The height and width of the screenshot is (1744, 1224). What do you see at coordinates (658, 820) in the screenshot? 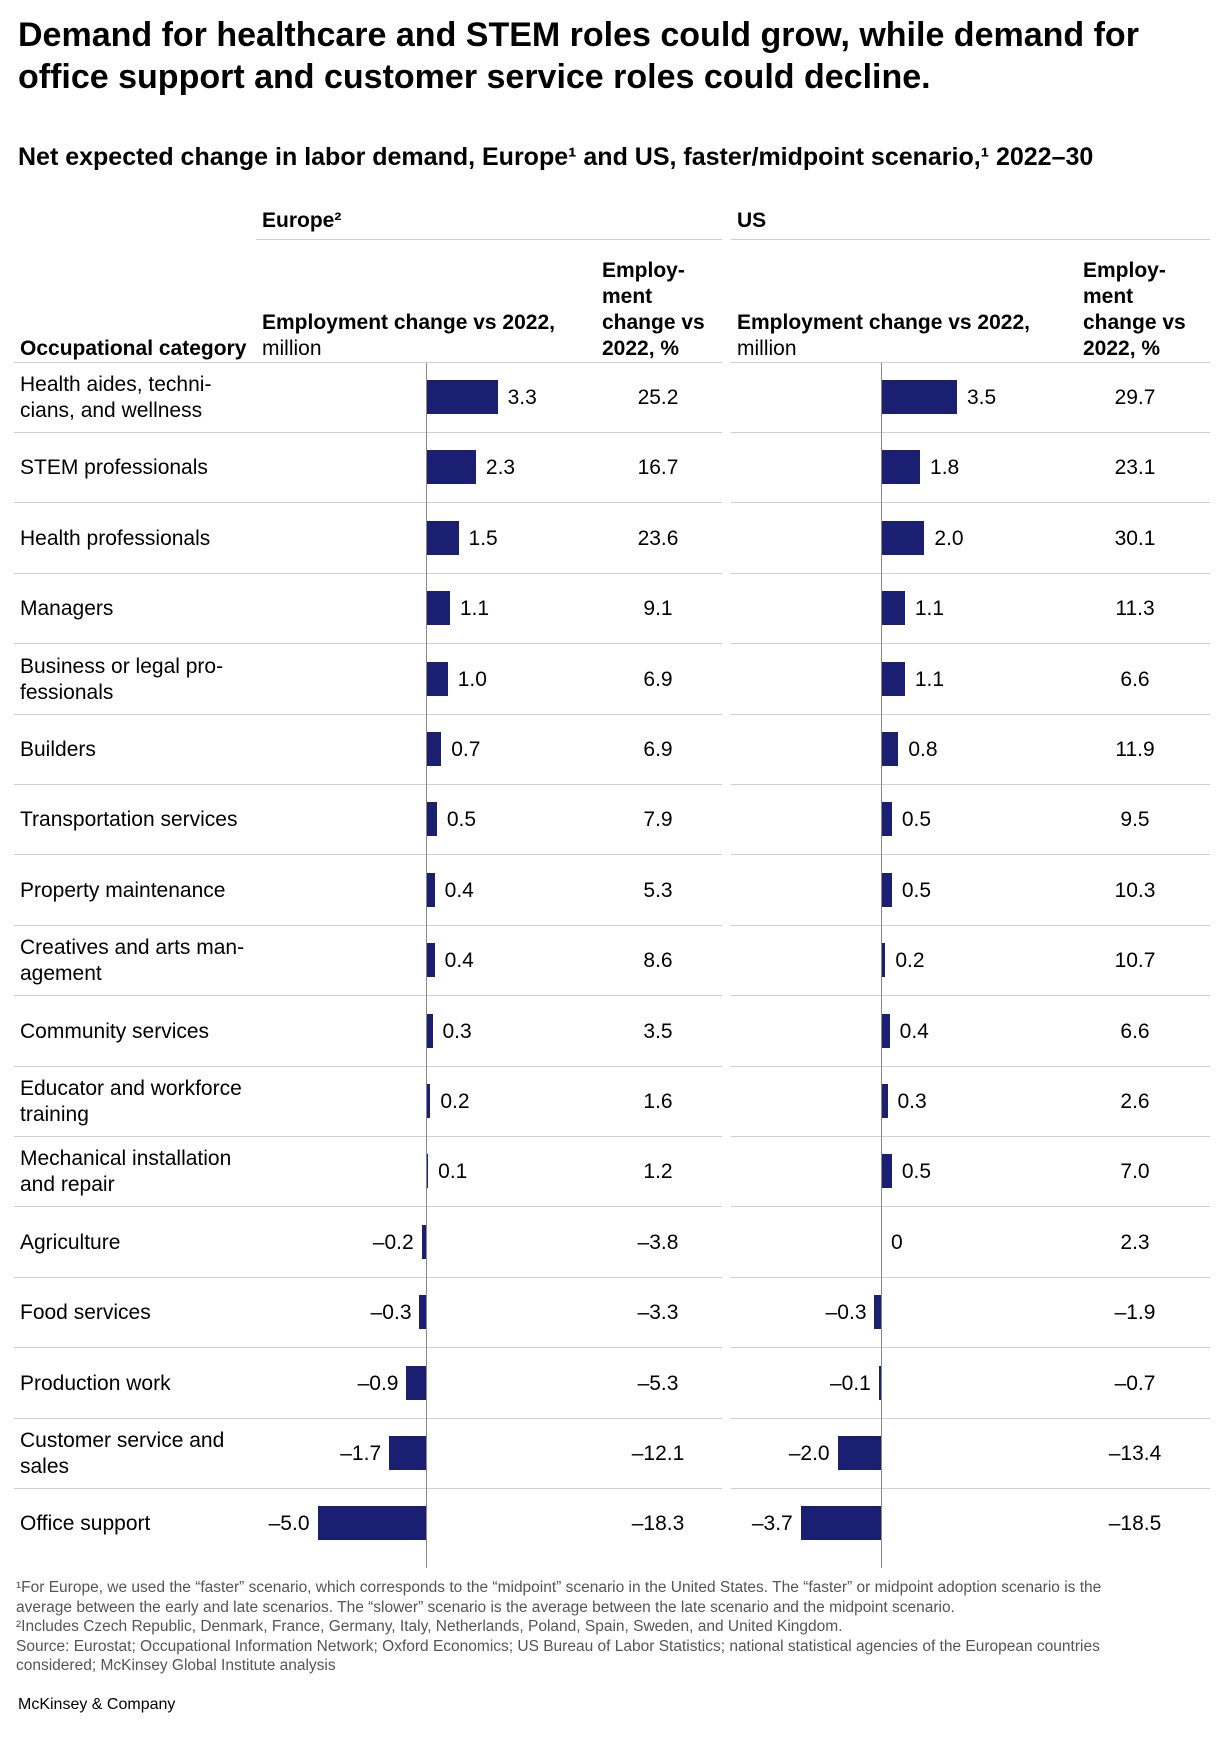
I see `europe-pct-value: 7.9` at bounding box center [658, 820].